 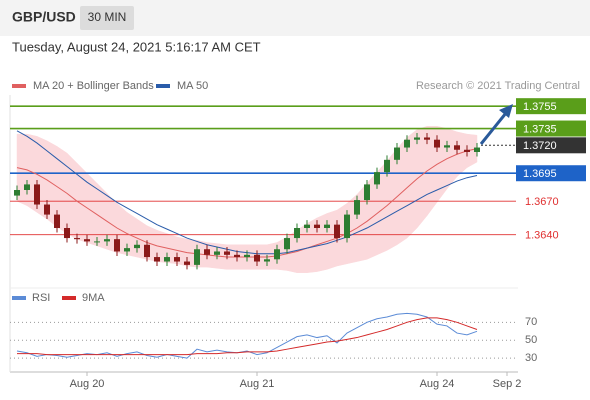 What do you see at coordinates (507, 384) in the screenshot?
I see `x-tick-label: Sep 2` at bounding box center [507, 384].